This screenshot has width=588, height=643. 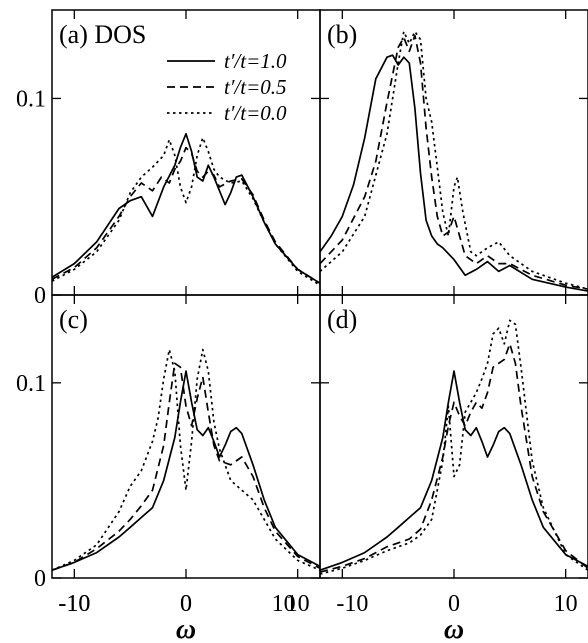 I want to click on series-line-dotted-a, so click(x=186, y=211).